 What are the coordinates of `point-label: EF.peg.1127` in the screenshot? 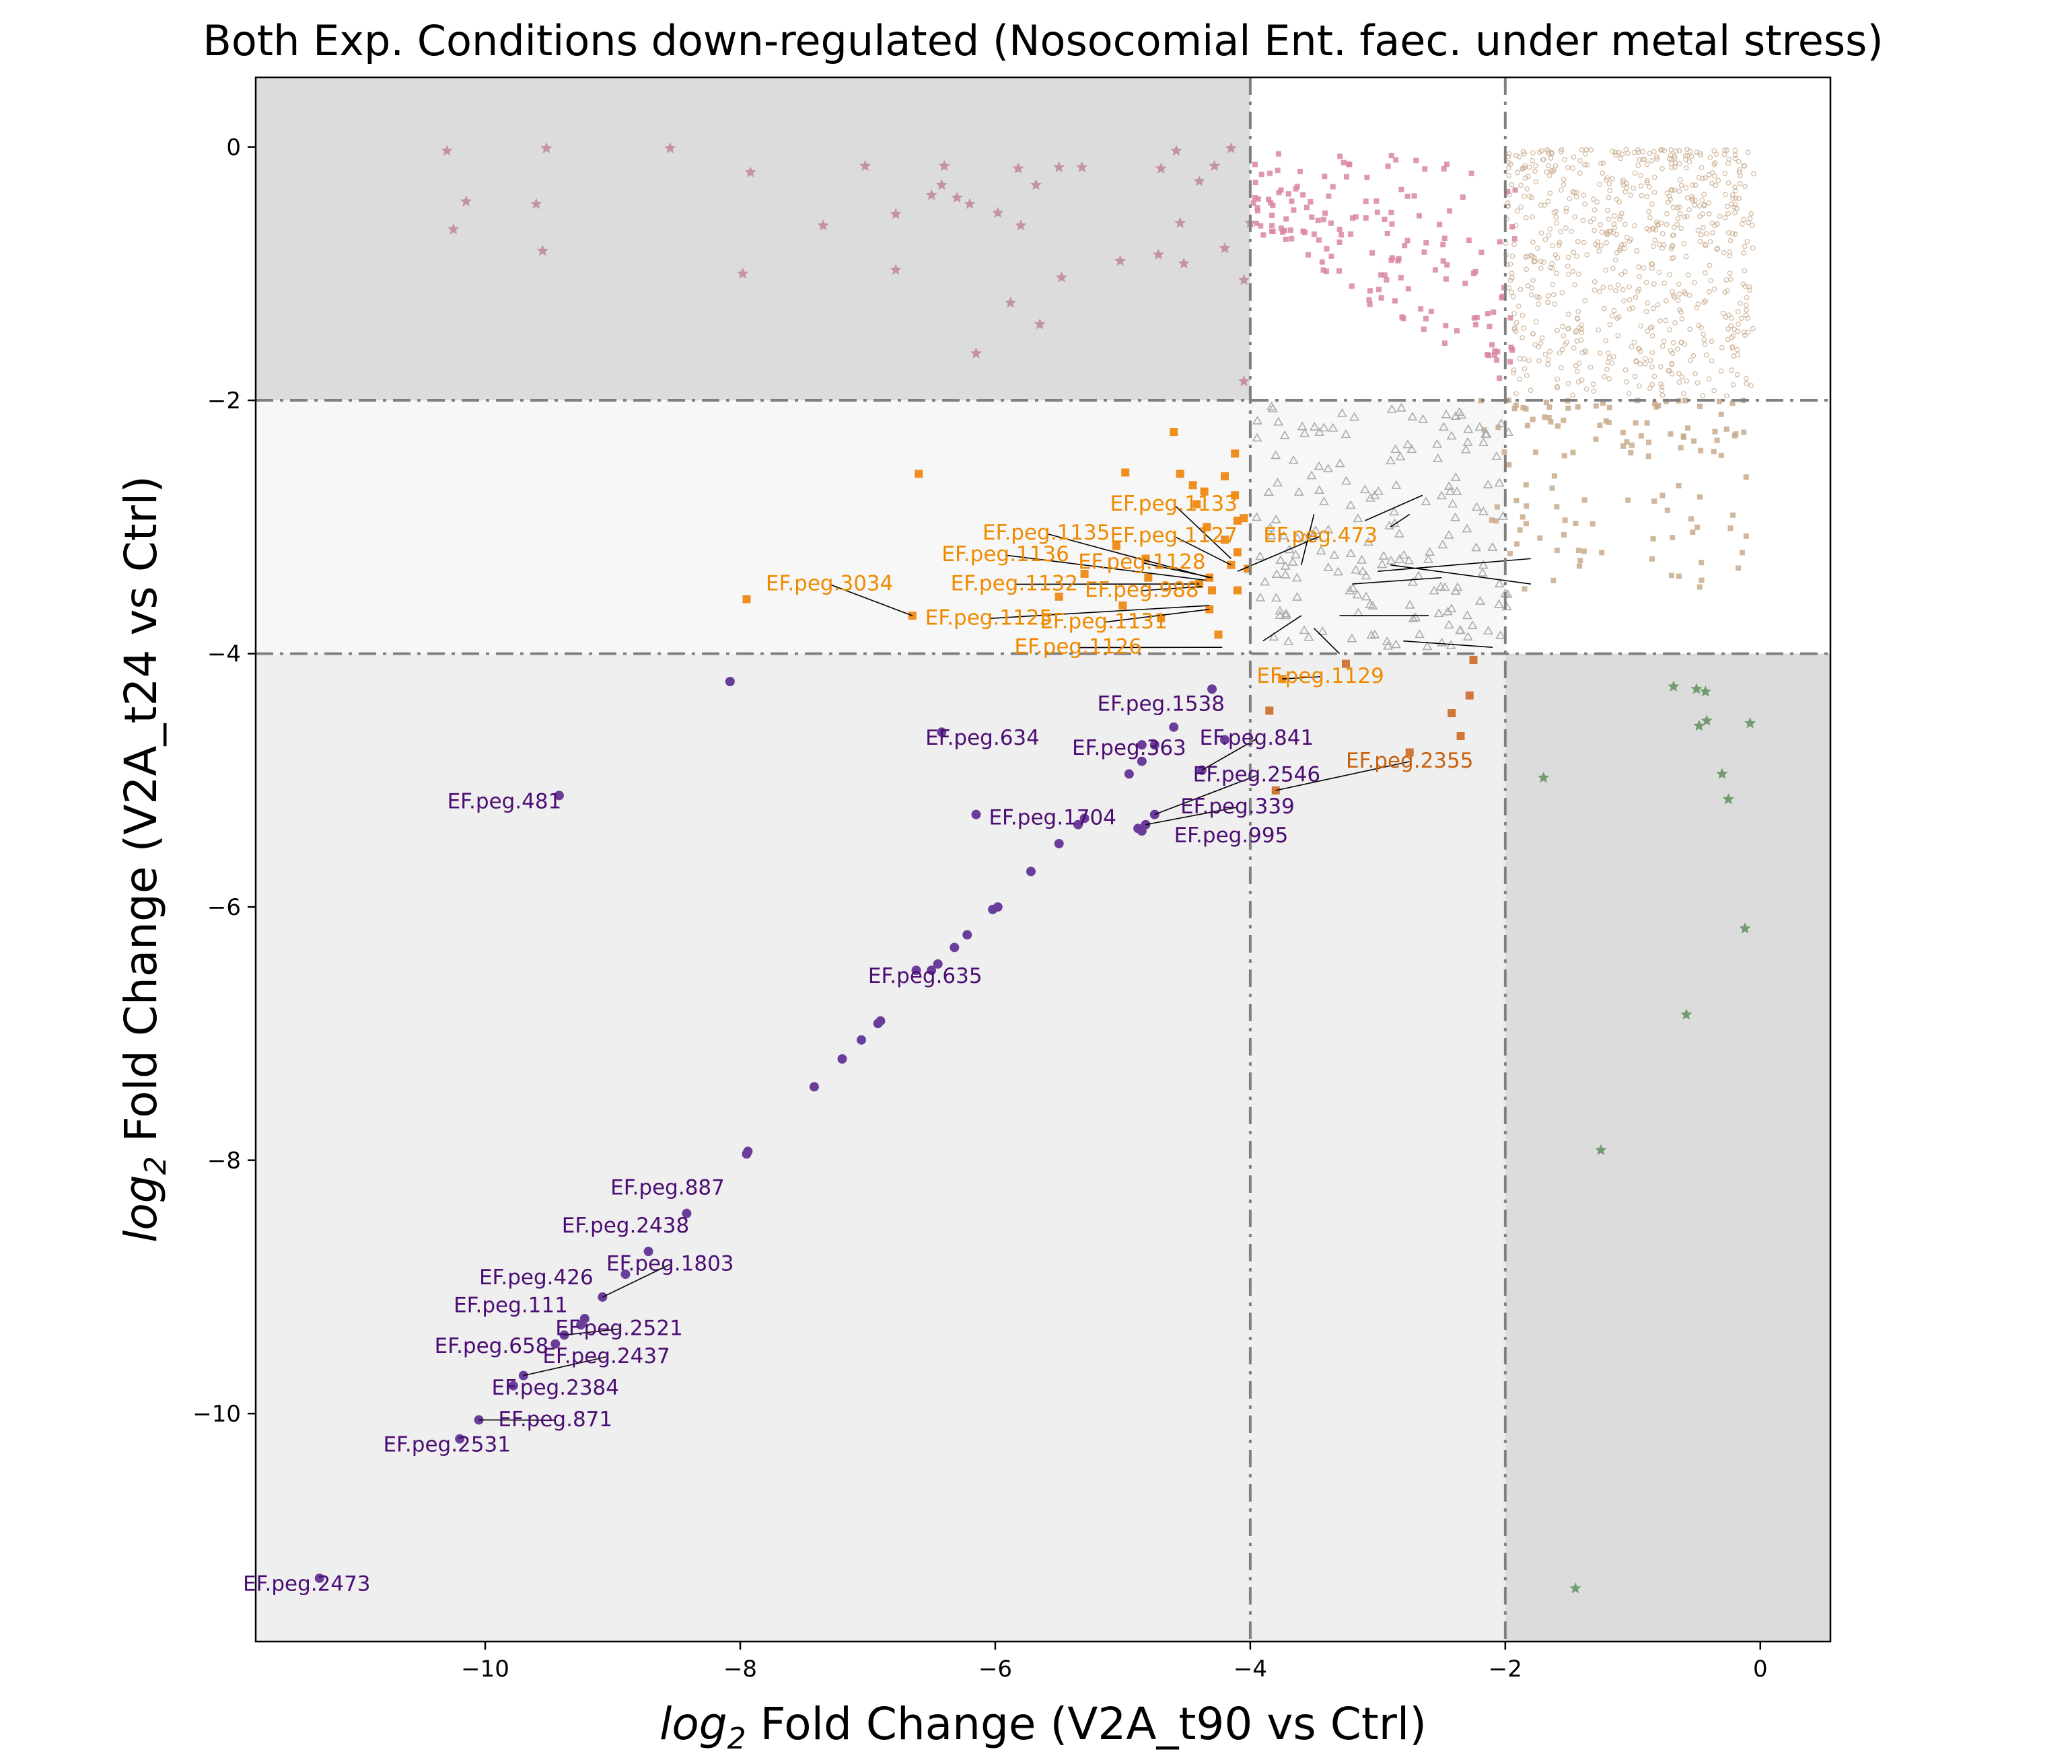 It's located at (1174, 535).